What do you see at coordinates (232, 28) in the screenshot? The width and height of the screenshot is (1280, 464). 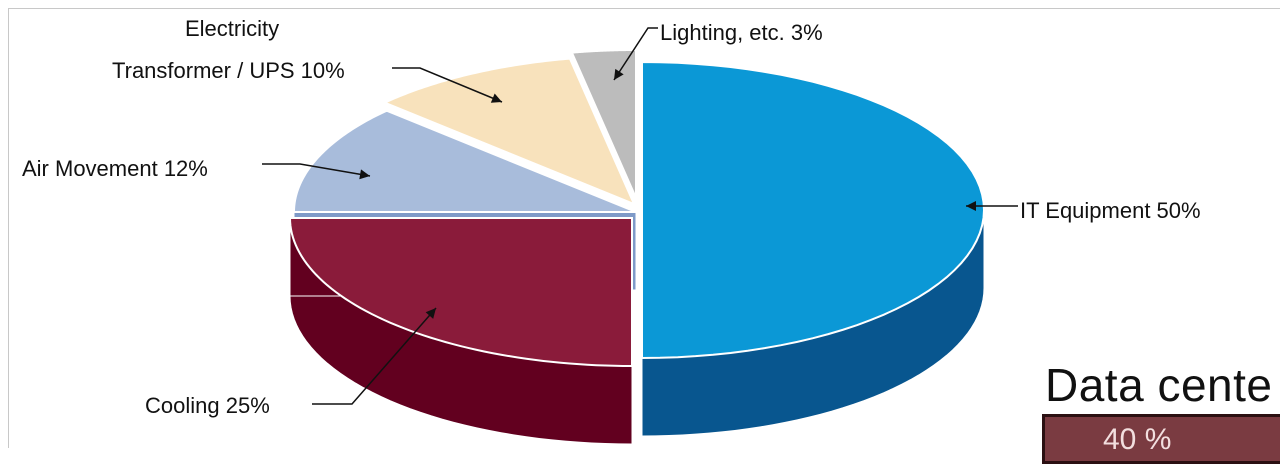 I see `label-electricity-transformer-ups-line1: Electricity` at bounding box center [232, 28].